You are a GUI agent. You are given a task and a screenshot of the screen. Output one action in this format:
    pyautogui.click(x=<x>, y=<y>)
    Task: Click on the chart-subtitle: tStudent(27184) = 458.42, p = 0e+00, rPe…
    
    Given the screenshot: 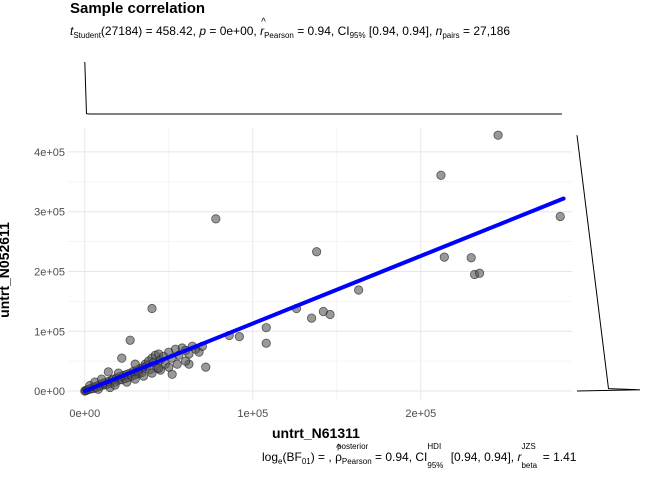 What is the action you would take?
    pyautogui.click(x=290, y=28)
    